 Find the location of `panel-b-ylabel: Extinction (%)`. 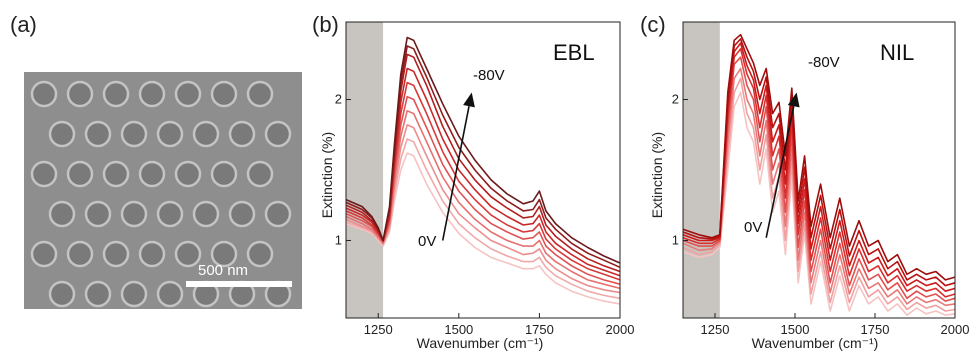

panel-b-ylabel: Extinction (%) is located at coordinates (327, 175).